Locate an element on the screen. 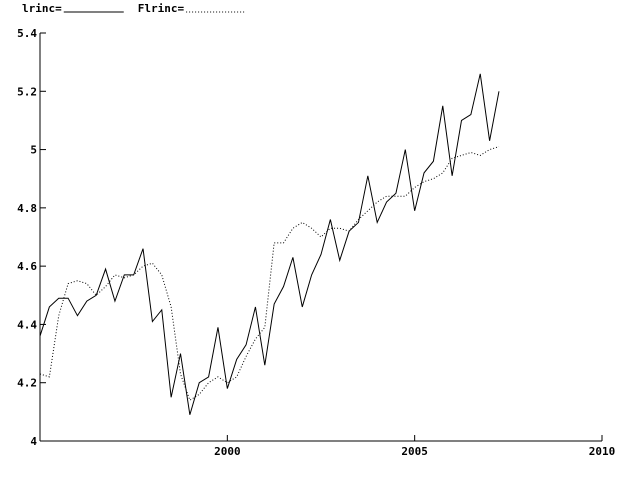 The image size is (640, 480). legend-label: lrinc= is located at coordinates (42, 8).